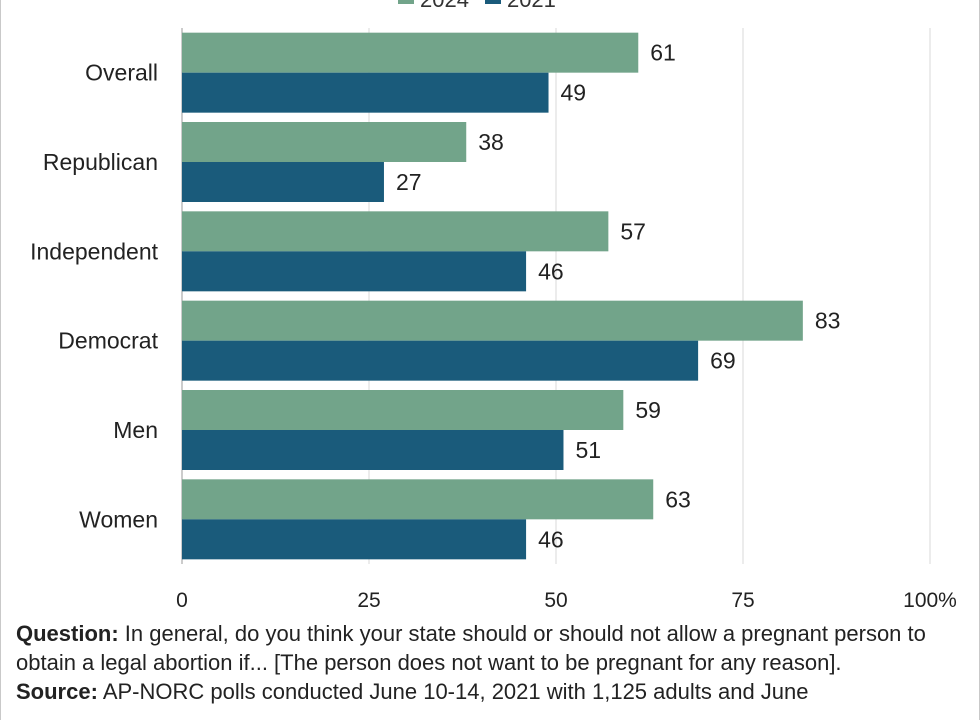 Image resolution: width=980 pixels, height=720 pixels. What do you see at coordinates (574, 93) in the screenshot?
I see `data-label: 49` at bounding box center [574, 93].